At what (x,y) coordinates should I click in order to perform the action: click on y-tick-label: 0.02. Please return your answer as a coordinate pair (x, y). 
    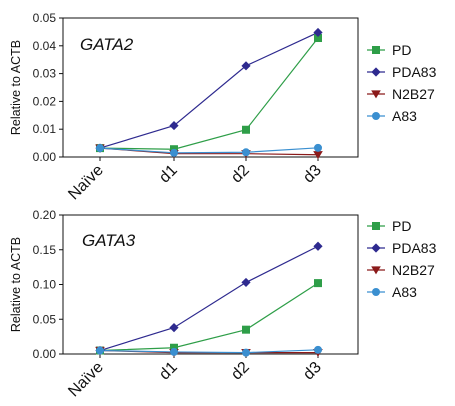
    Looking at the image, I should click on (45, 101).